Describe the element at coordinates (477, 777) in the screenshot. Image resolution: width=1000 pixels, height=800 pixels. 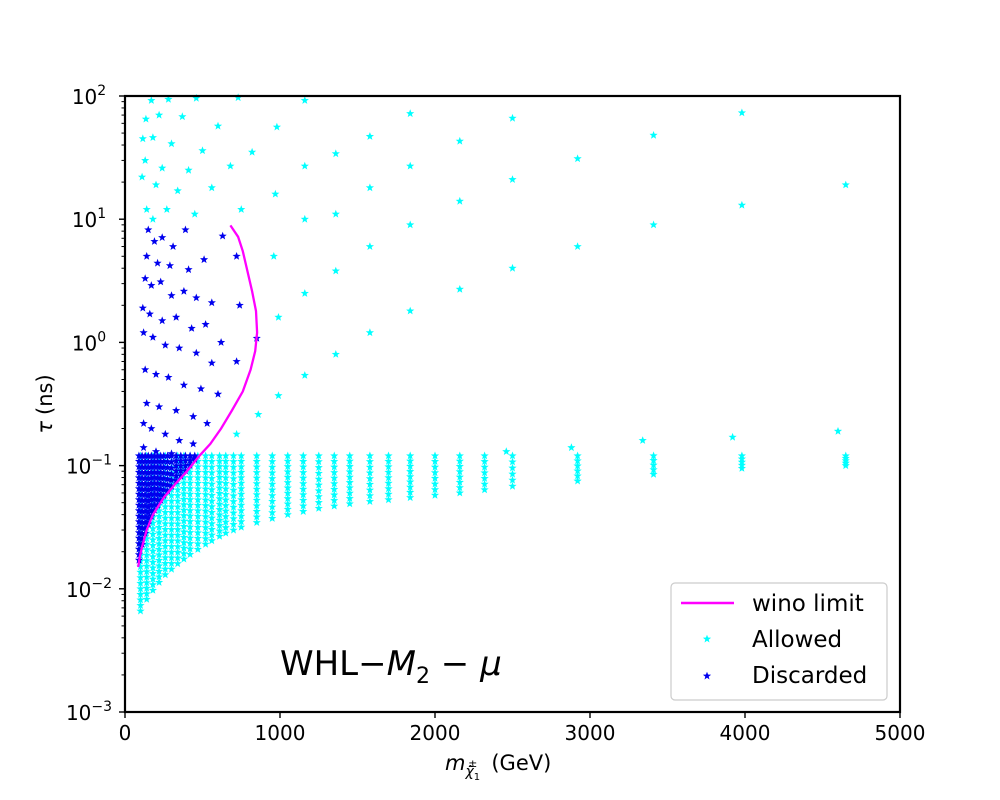
I see `x-axis-label-subscript-index: 1` at that location.